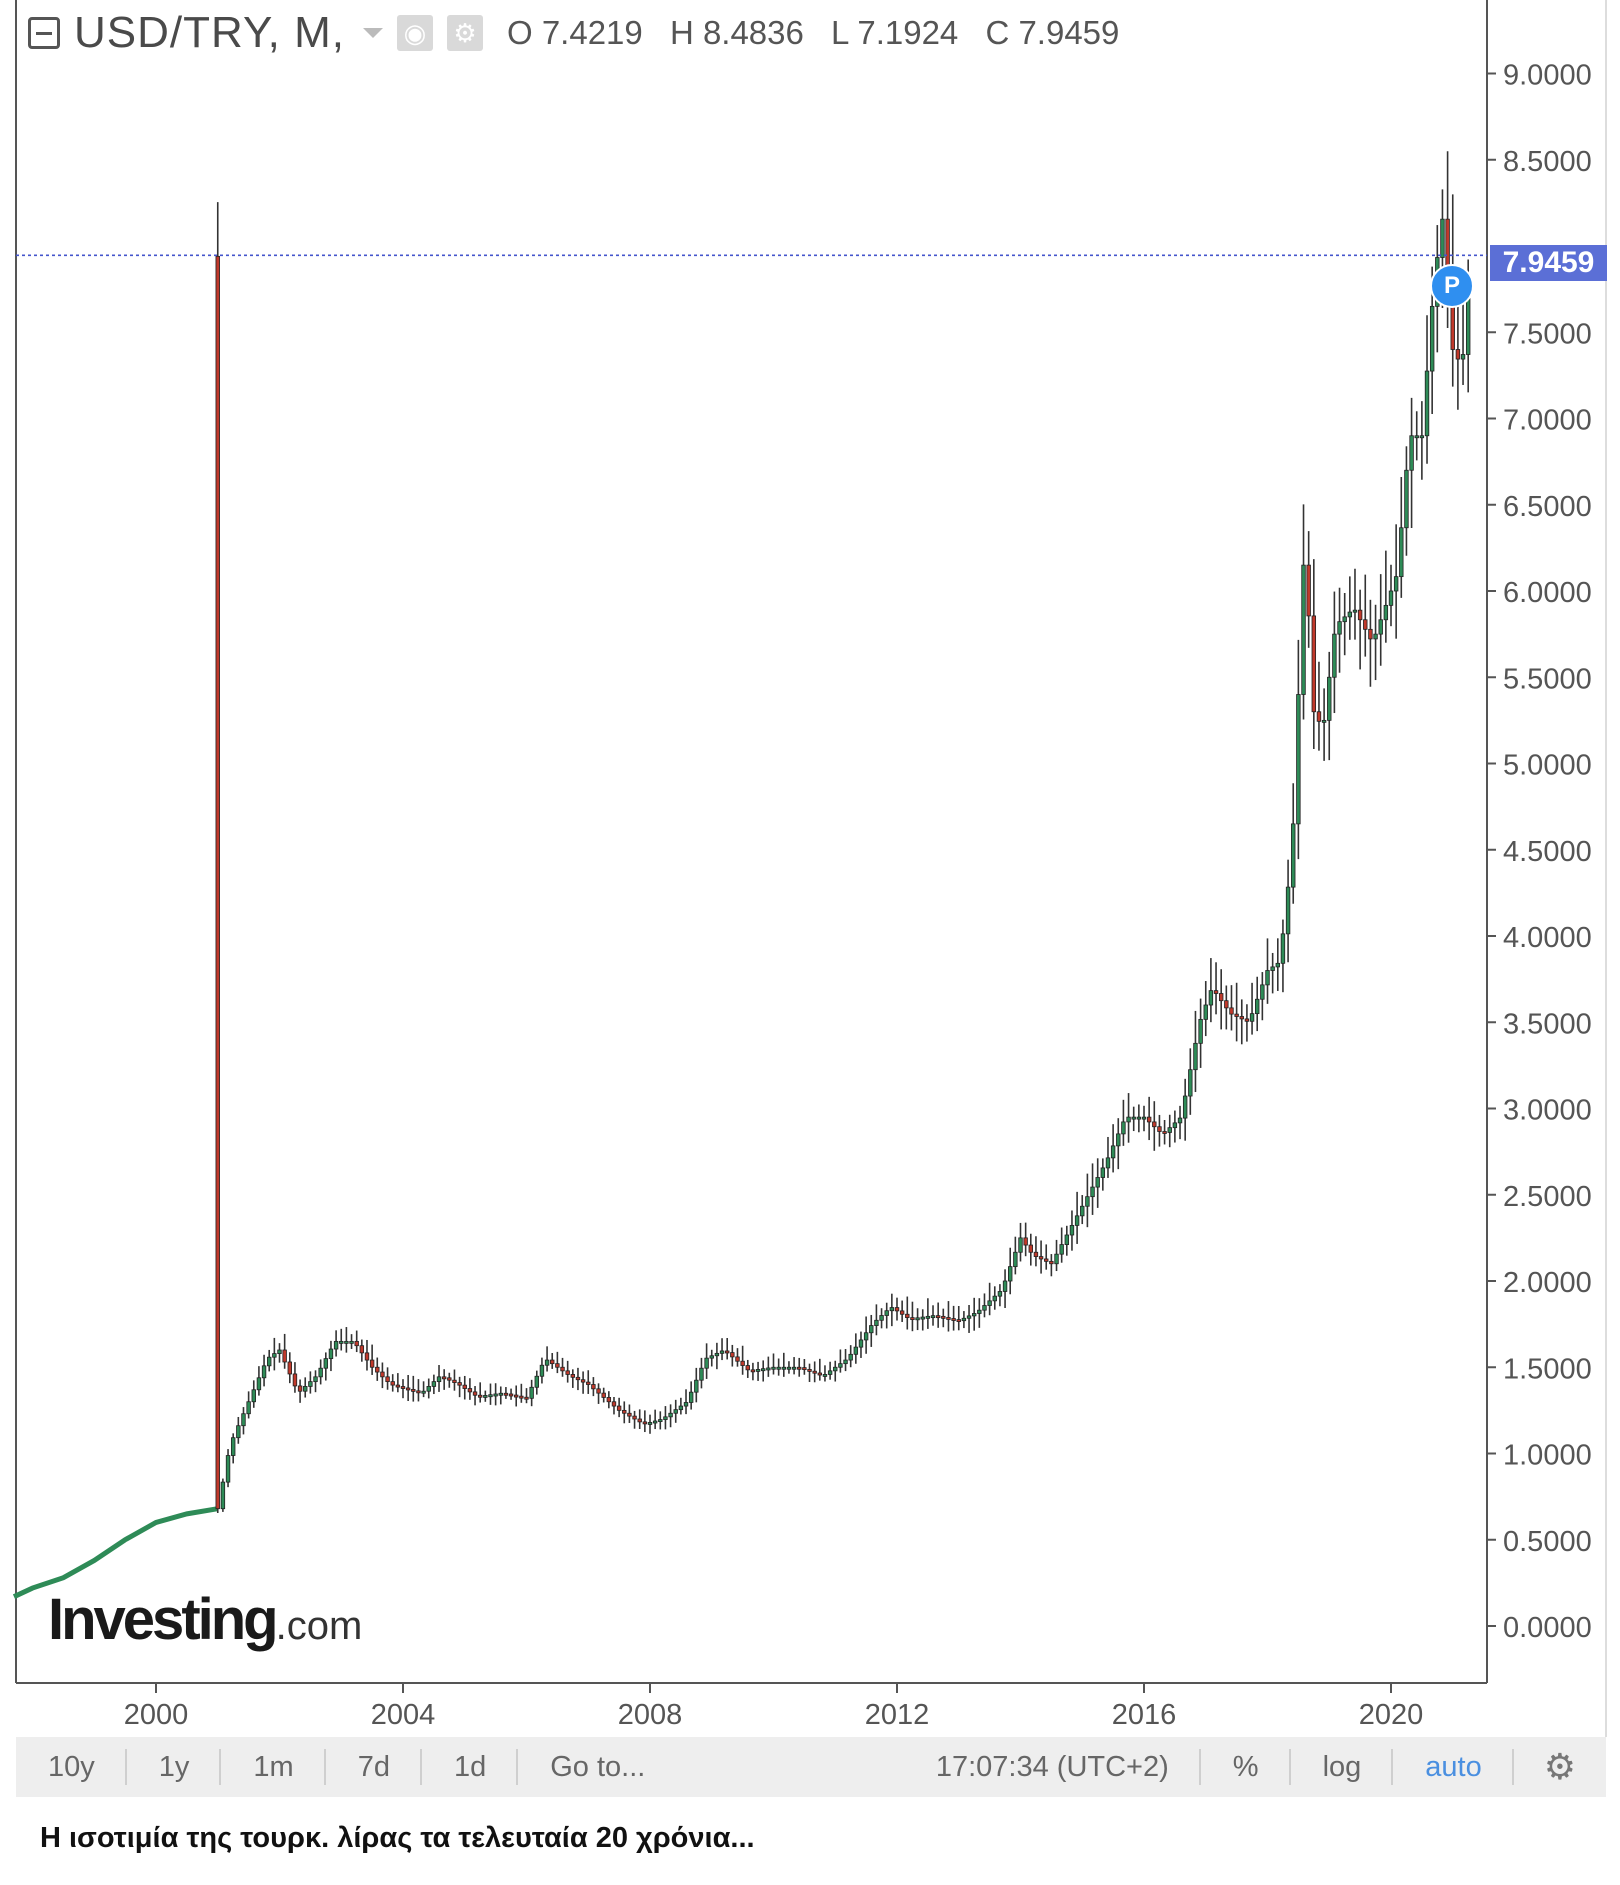 The image size is (1620, 1885). What do you see at coordinates (1547, 1628) in the screenshot?
I see `y-tick-label: 0.0000` at bounding box center [1547, 1628].